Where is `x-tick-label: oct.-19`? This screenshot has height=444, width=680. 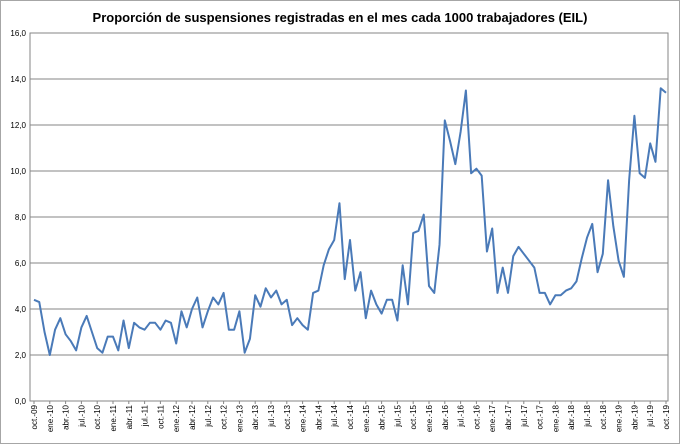
x-tick-label: oct.-19 is located at coordinates (666, 416).